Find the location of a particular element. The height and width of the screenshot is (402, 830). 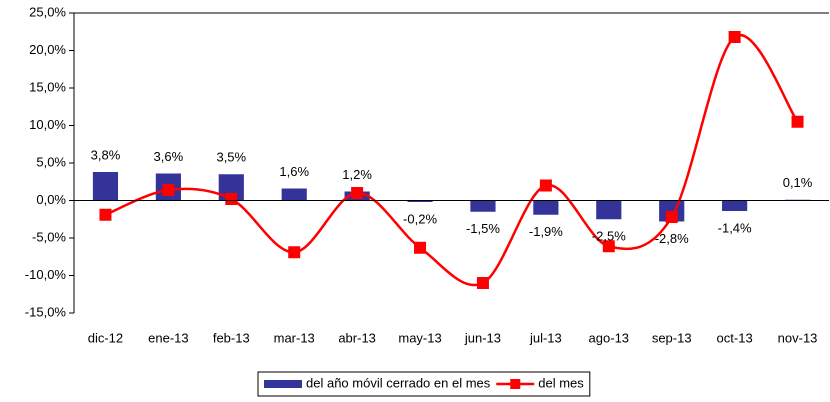

y-tick-label: 10,0% is located at coordinates (47, 124).